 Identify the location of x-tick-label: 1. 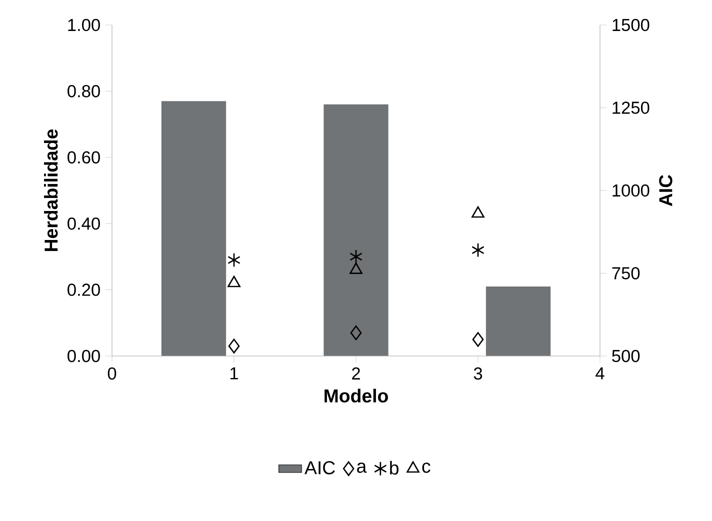
(234, 373).